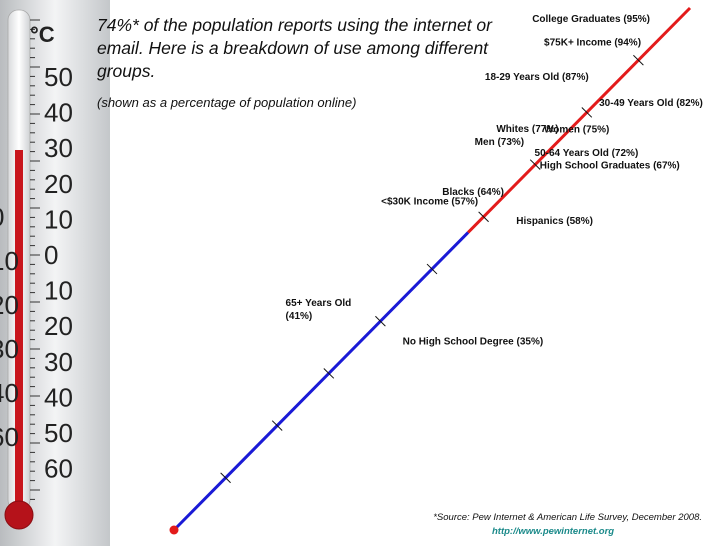  I want to click on data-label-line: 65+ Years Old, so click(319, 303).